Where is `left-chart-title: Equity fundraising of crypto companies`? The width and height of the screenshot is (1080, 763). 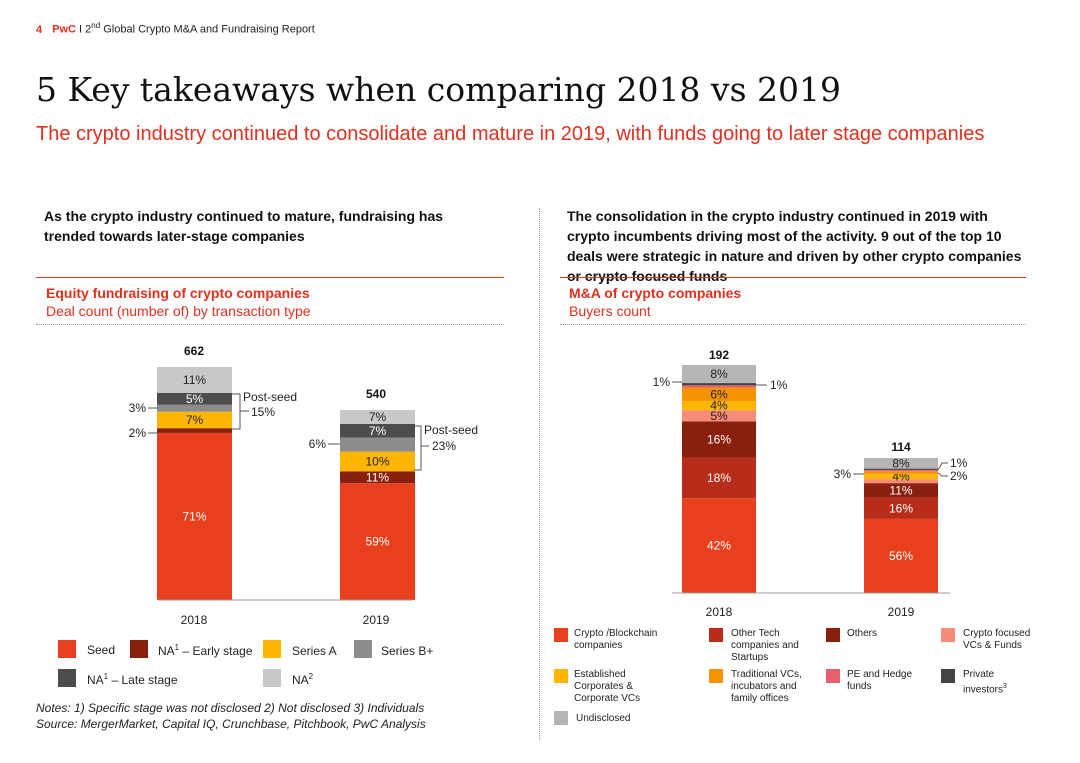
left-chart-title: Equity fundraising of crypto companies is located at coordinates (178, 293).